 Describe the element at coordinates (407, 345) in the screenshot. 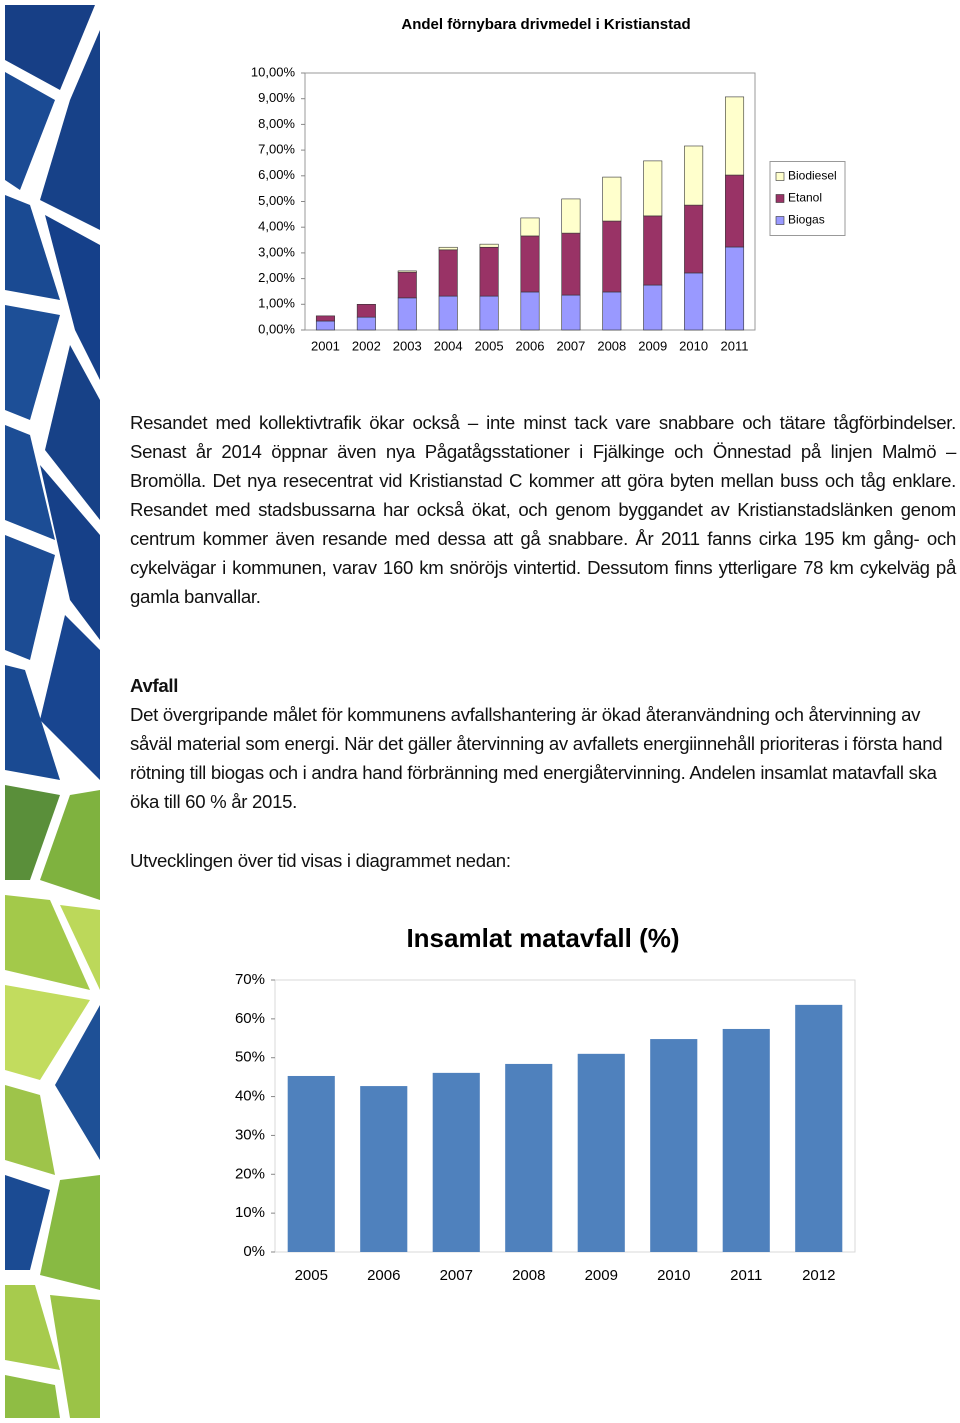

I see `x-tick-label: 2003` at that location.